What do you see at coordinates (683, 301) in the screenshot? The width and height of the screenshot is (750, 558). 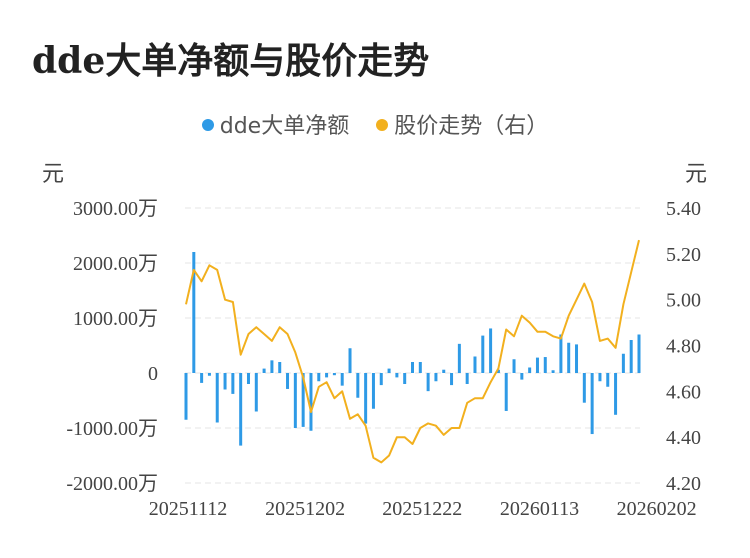 I see `right-tick-label: 5.00` at bounding box center [683, 301].